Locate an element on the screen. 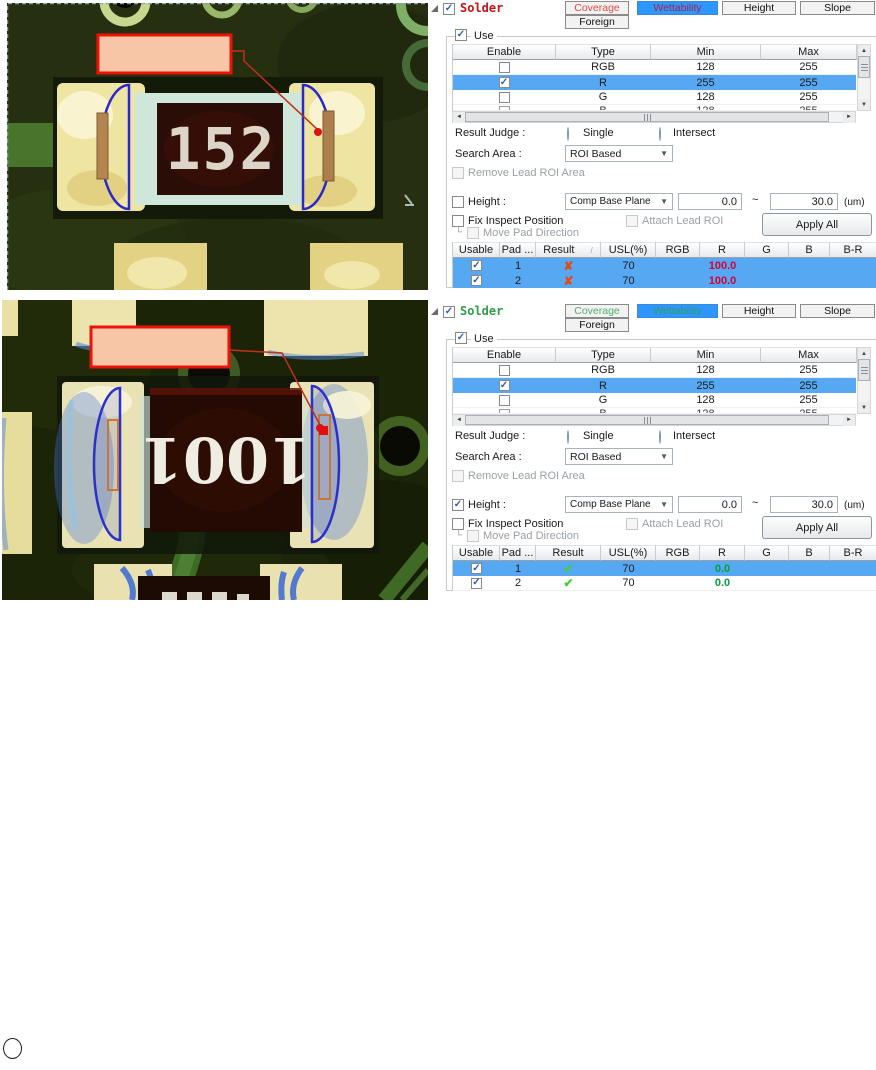 This screenshot has width=876, height=1070. expander-icon is located at coordinates (434, 311).